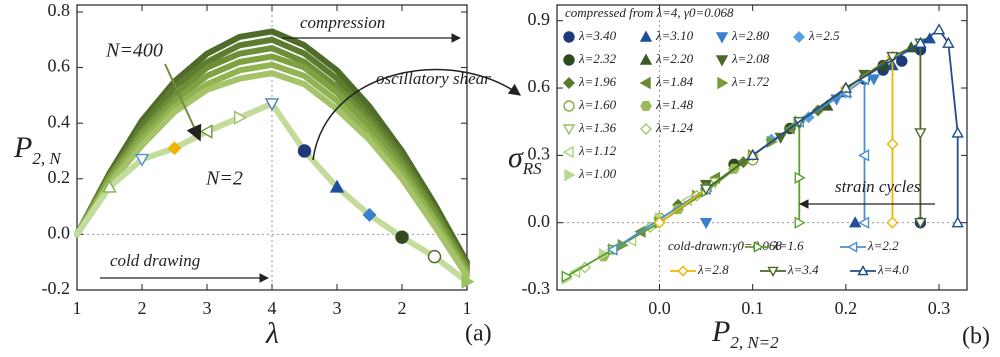 The width and height of the screenshot is (1000, 357). What do you see at coordinates (337, 308) in the screenshot?
I see `x-tick-label: 3` at bounding box center [337, 308].